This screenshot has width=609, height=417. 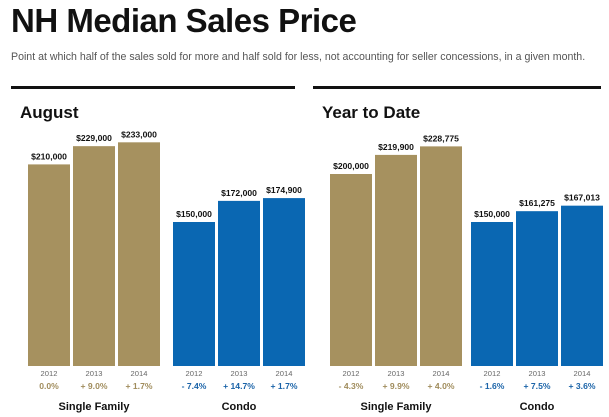 I want to click on august-condo-change-label-2012: - 7.4%, so click(x=194, y=386).